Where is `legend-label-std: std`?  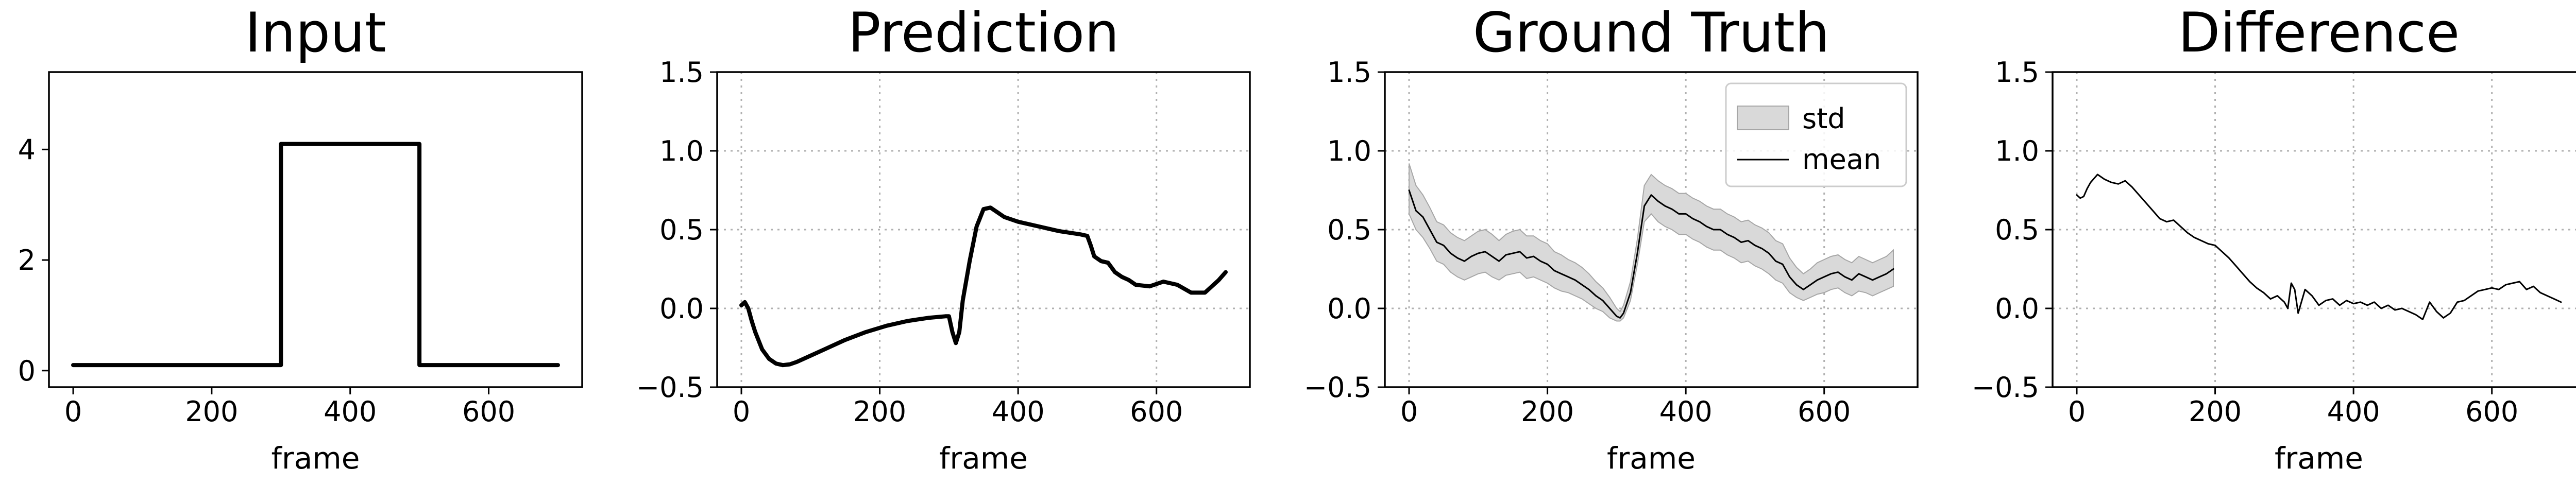
legend-label-std: std is located at coordinates (1823, 118).